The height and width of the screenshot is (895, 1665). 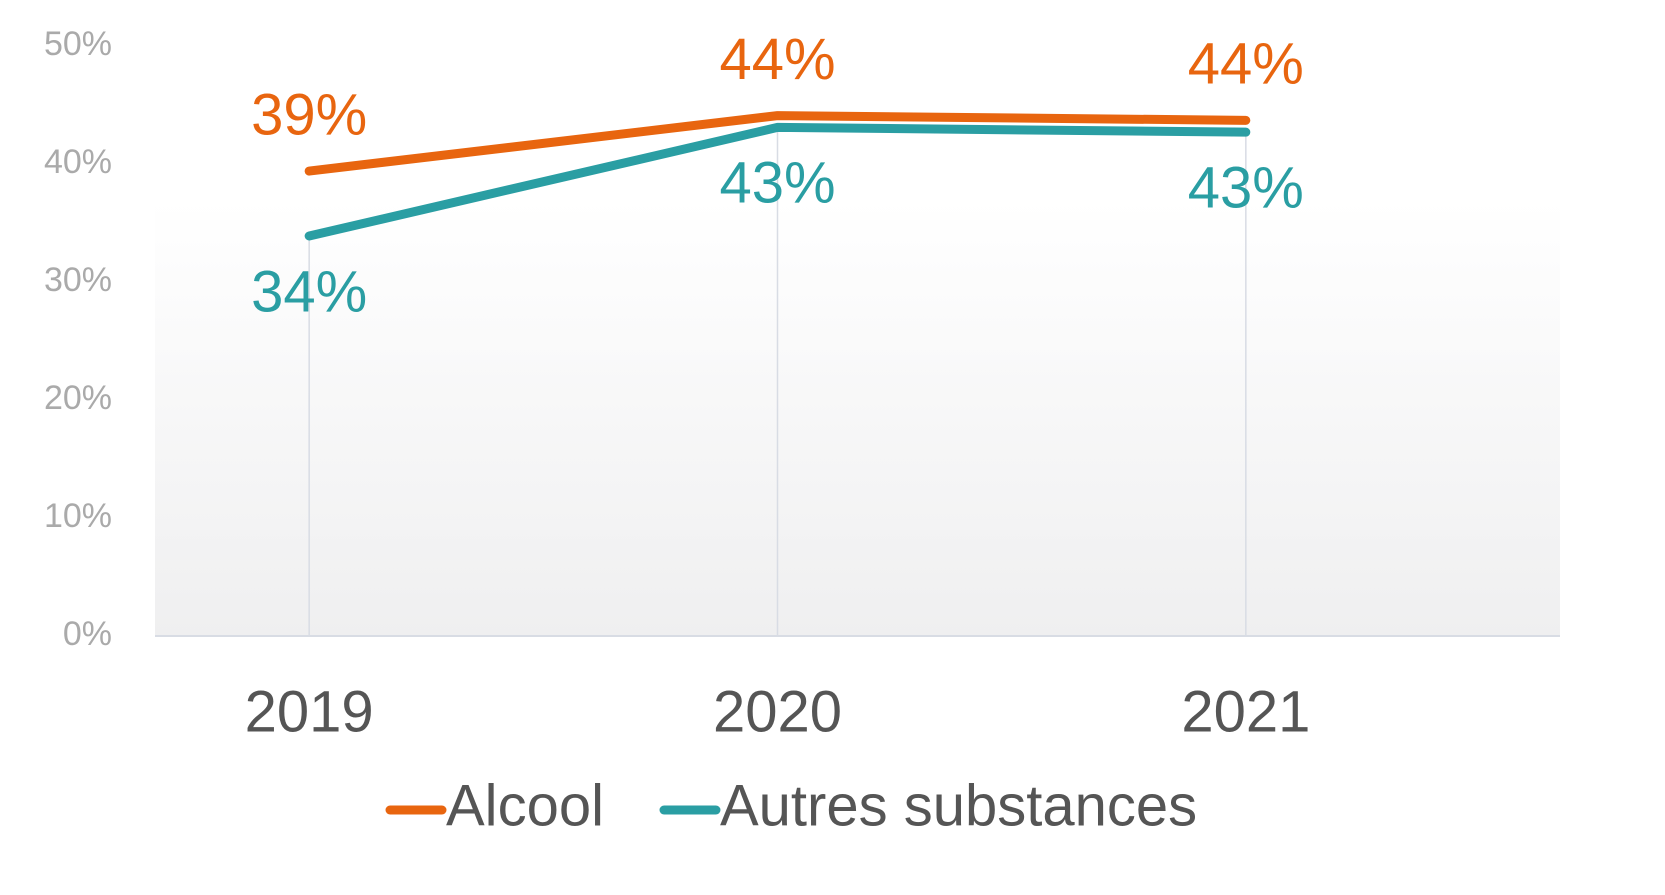 I want to click on y-tick-label: 50%, so click(x=78, y=44).